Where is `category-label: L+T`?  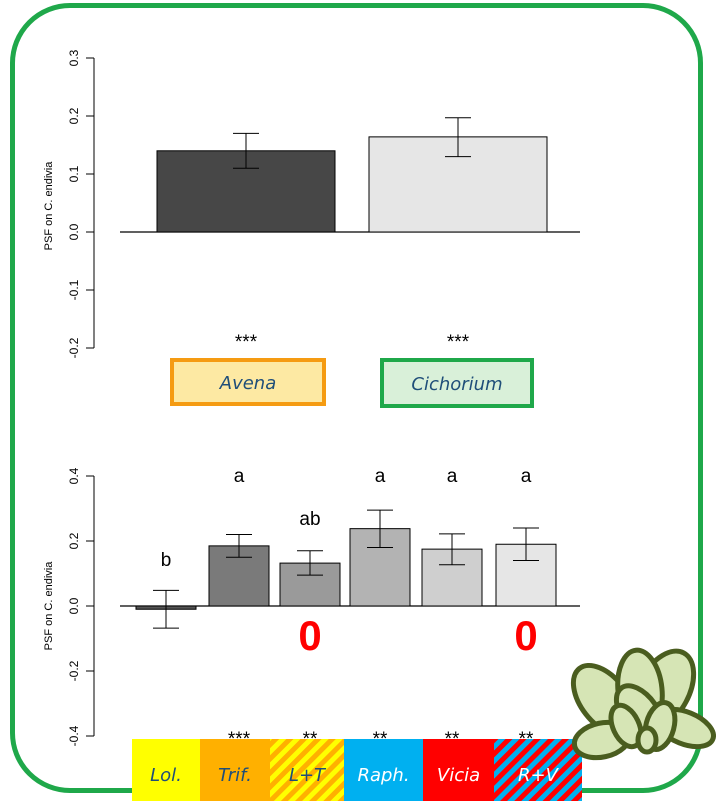
category-label: L+T is located at coordinates (307, 770).